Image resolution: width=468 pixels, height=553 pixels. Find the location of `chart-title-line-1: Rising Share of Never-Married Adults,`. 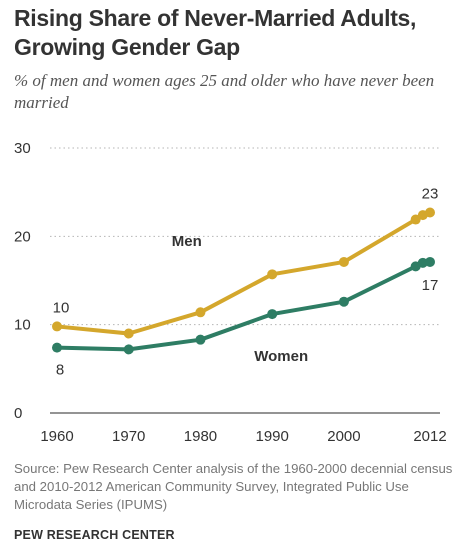

chart-title-line-1: Rising Share of Never-Married Adults, is located at coordinates (215, 18).